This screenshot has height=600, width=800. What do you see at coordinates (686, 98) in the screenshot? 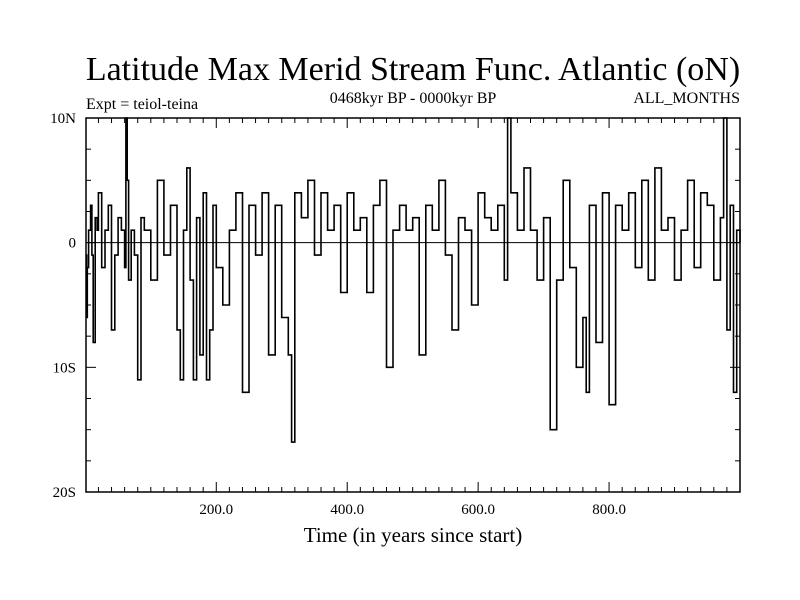
I see `chart-subtitle-months: ALL_MONTHS` at bounding box center [686, 98].